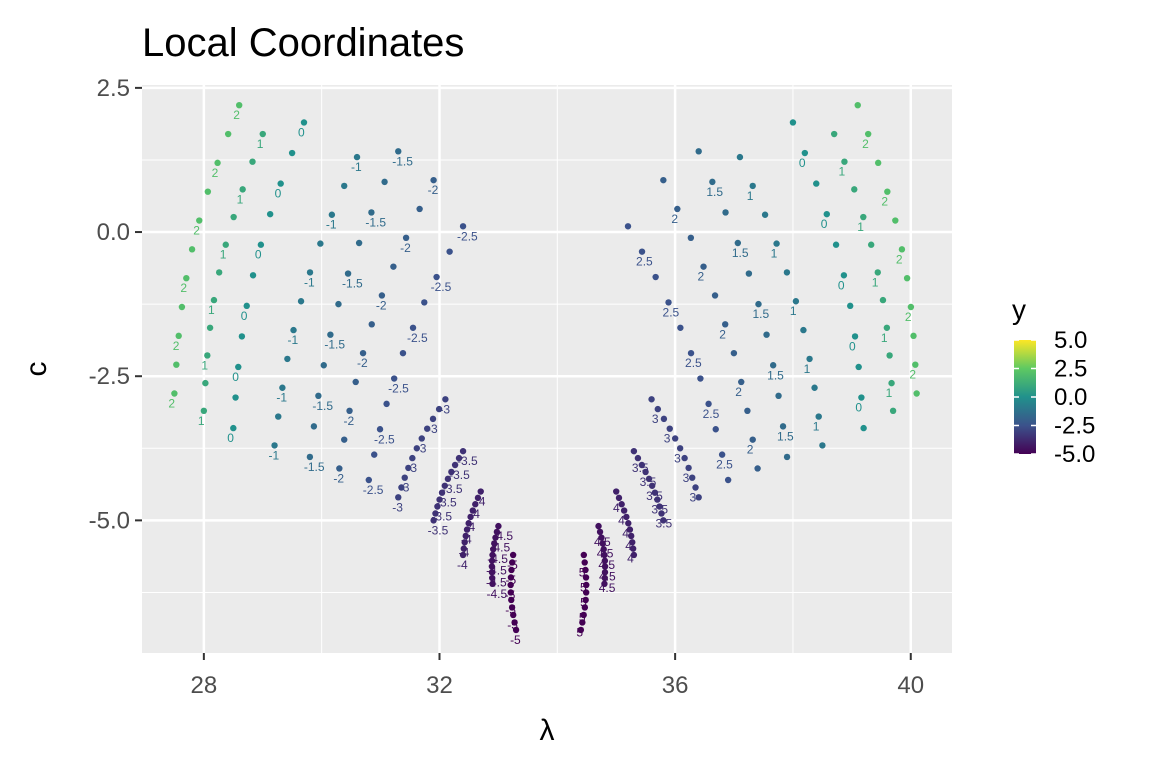  Describe the element at coordinates (547, 730) in the screenshot. I see `x-axis-title: λ` at that location.